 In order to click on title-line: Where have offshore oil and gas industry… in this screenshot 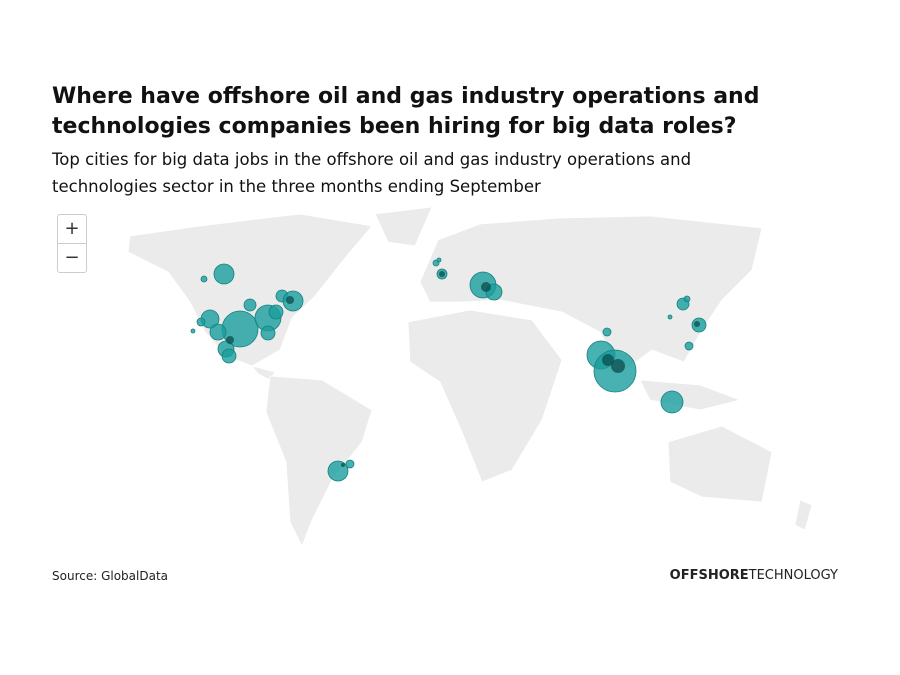, I will do `click(406, 96)`.